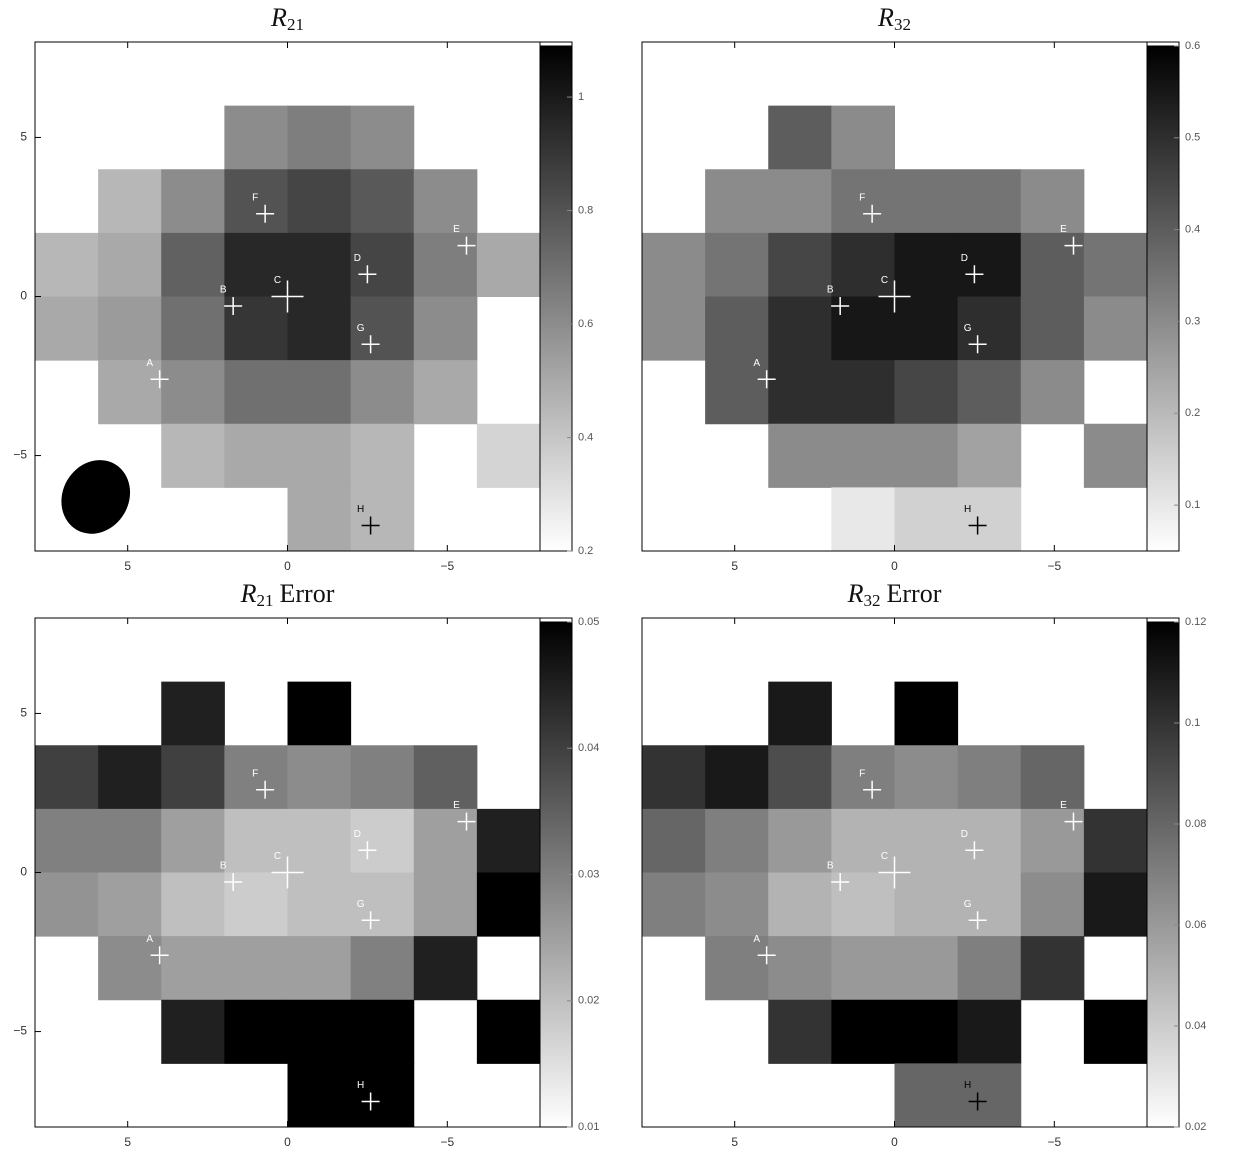 This screenshot has width=1241, height=1153. Describe the element at coordinates (1192, 321) in the screenshot. I see `colorbar-tick-label: 0.3` at that location.